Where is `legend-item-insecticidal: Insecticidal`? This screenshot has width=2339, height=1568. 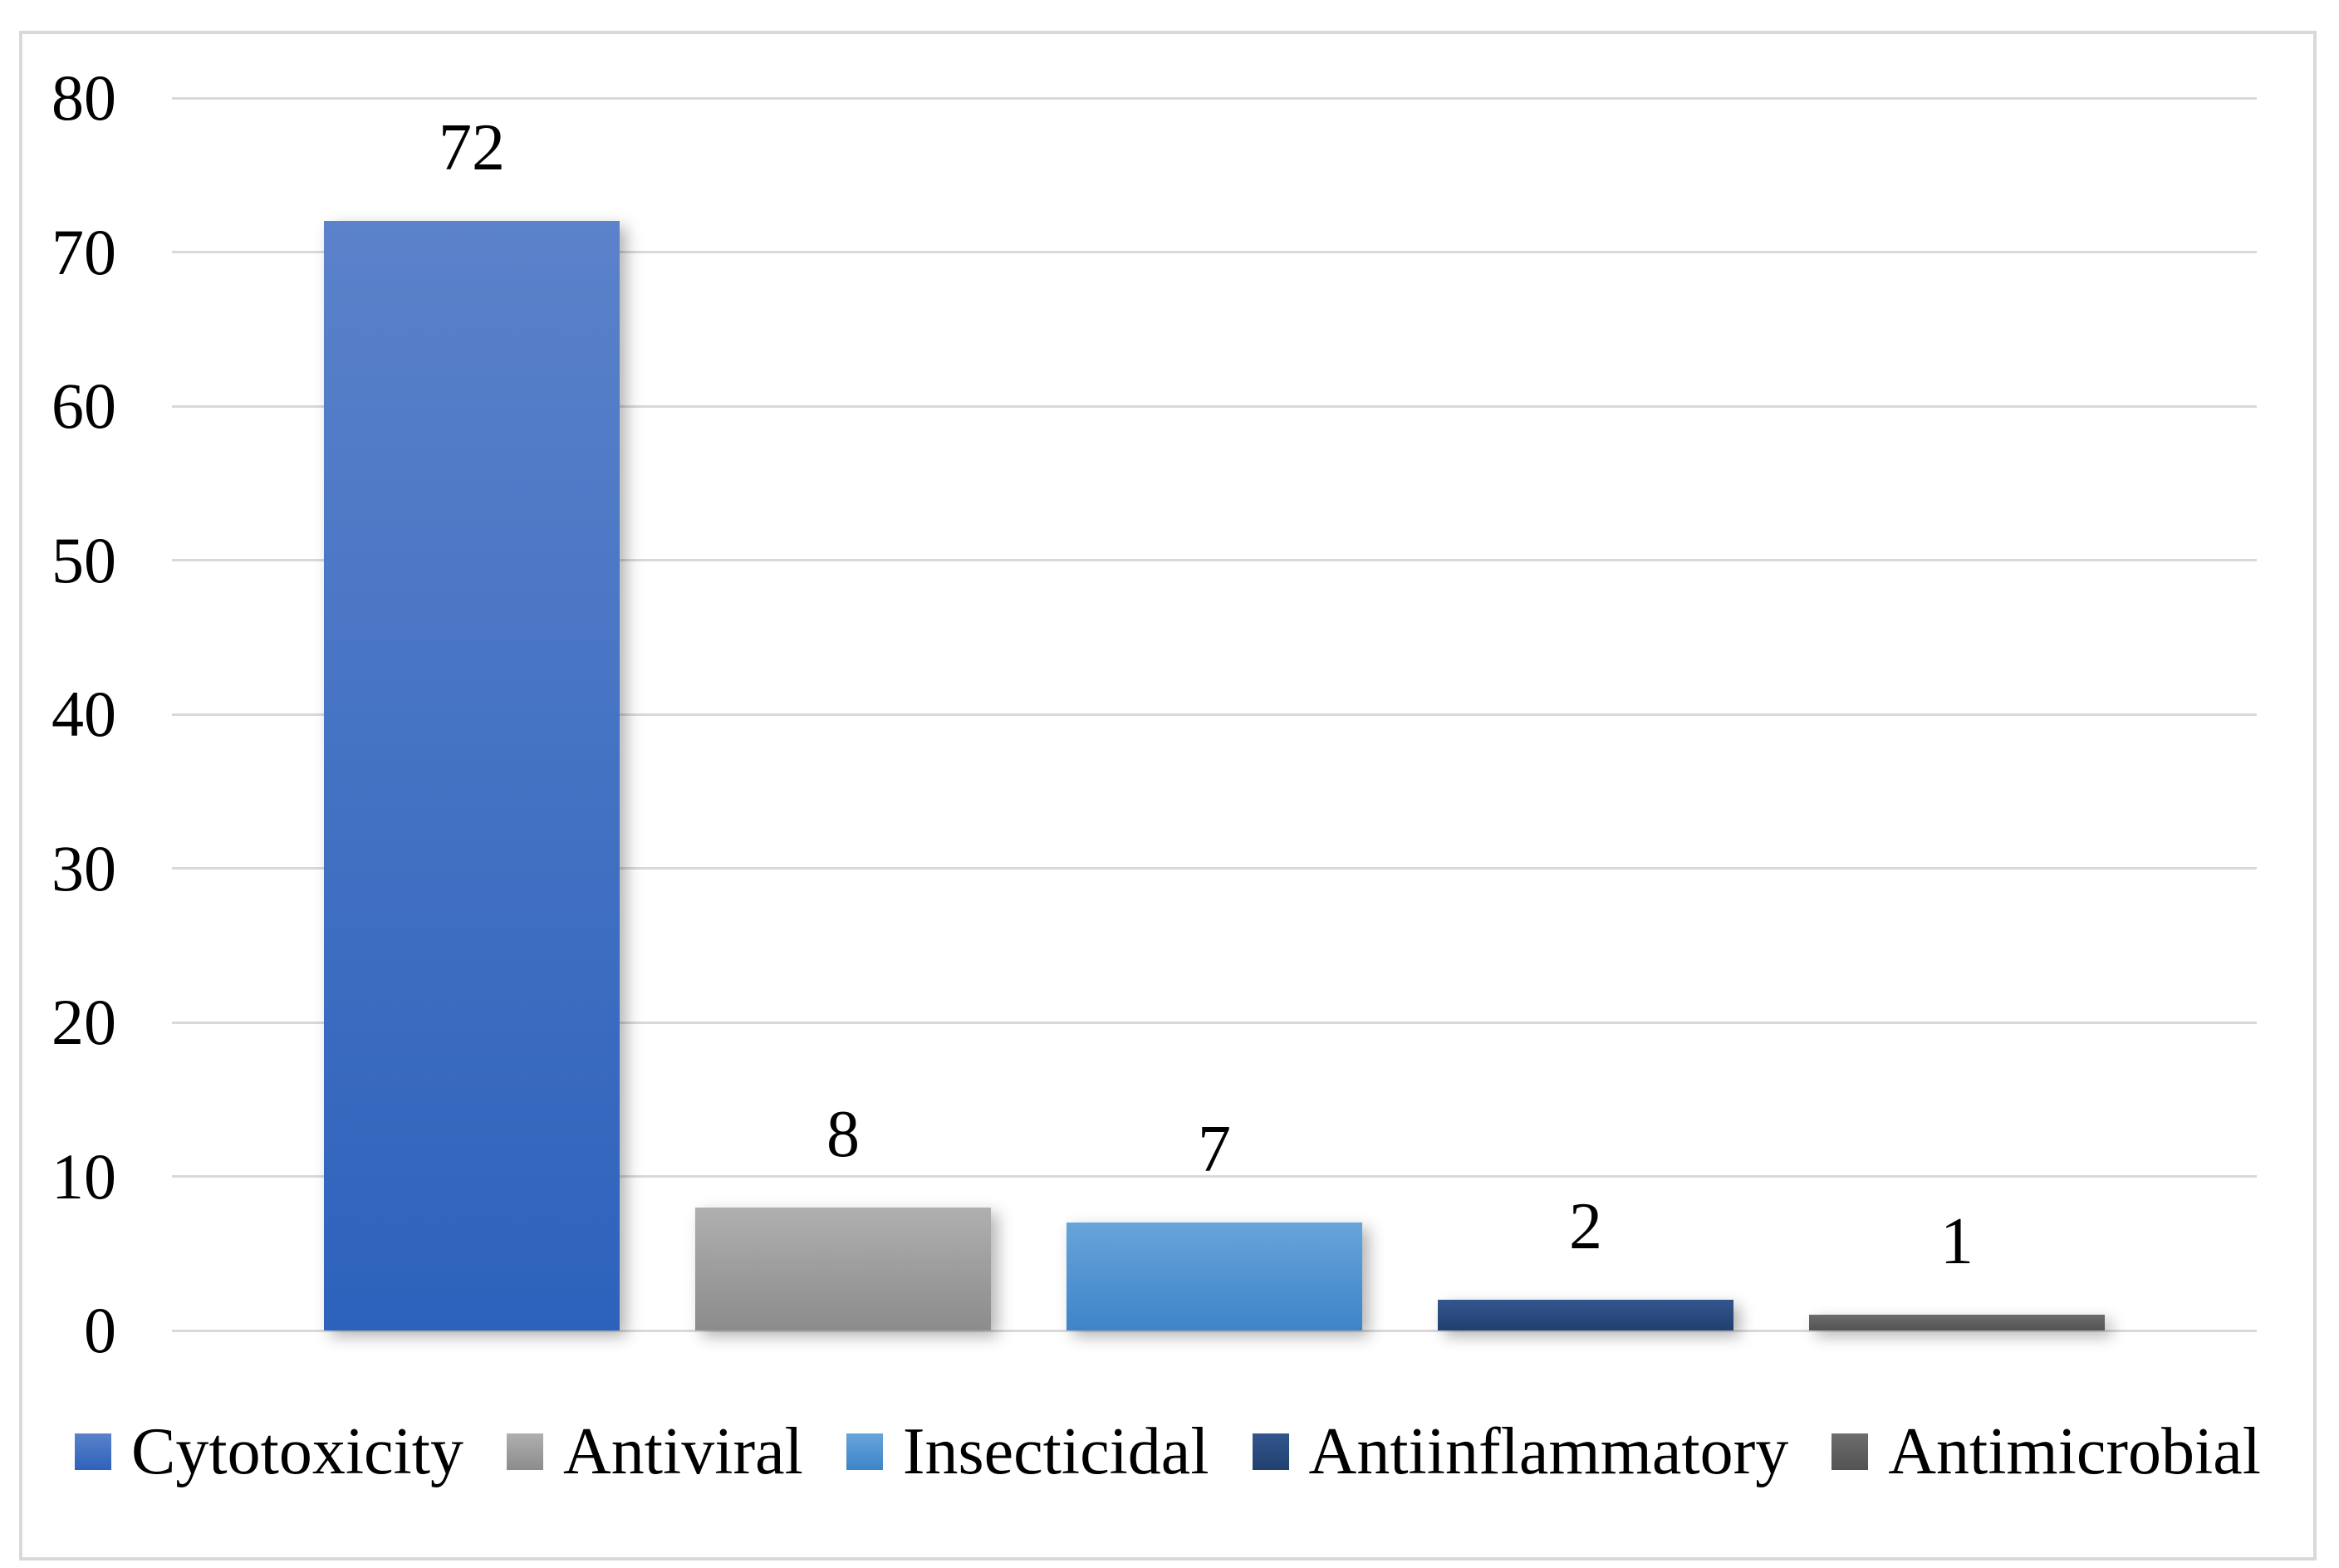 legend-item-insecticidal: Insecticidal is located at coordinates (1027, 1452).